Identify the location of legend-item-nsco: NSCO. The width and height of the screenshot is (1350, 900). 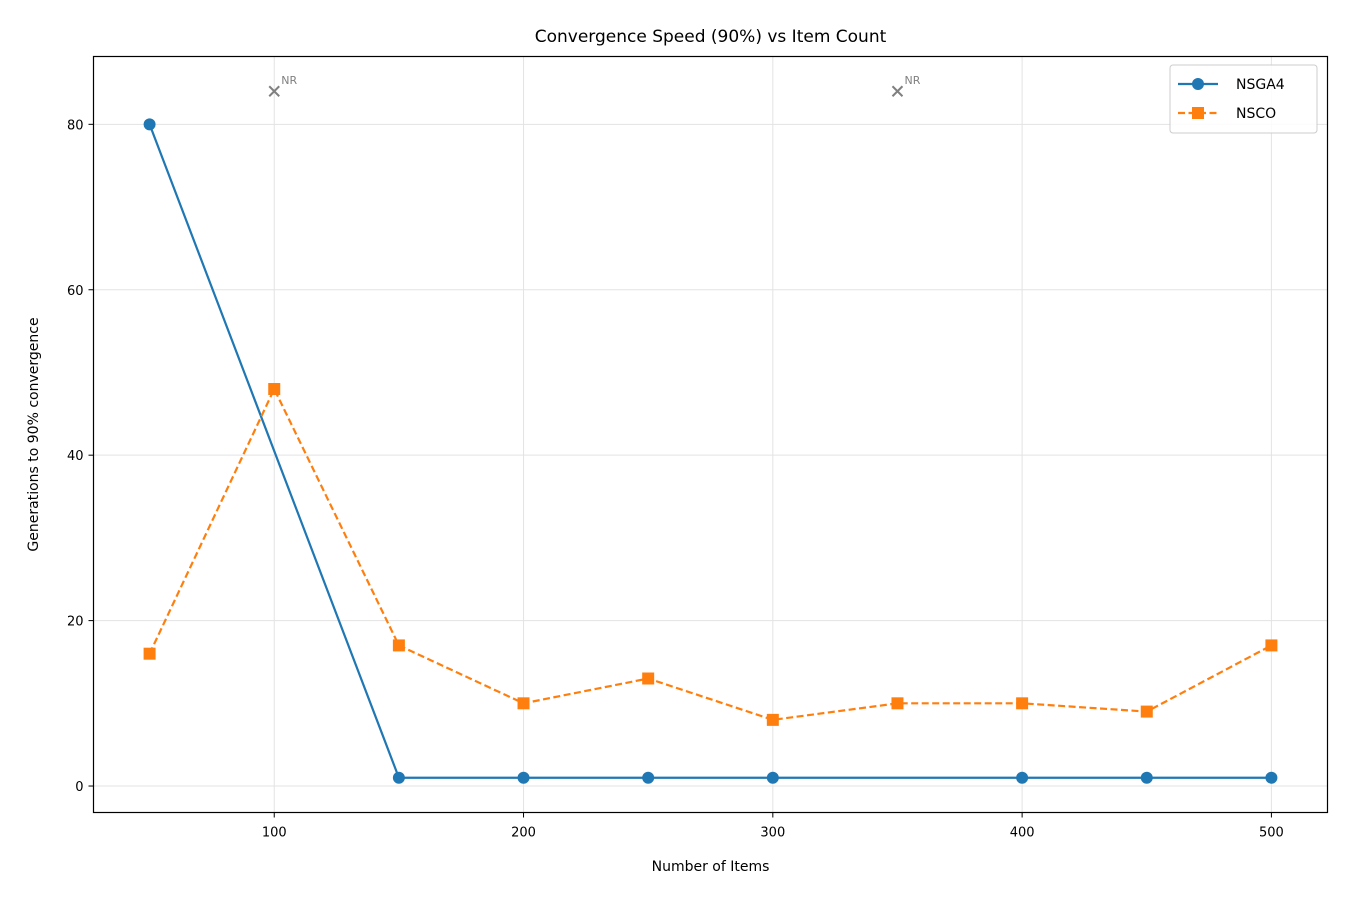
(1227, 114).